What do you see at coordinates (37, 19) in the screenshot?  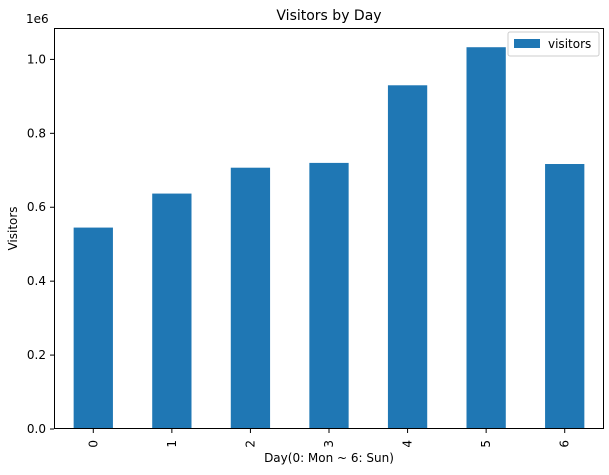 I see `y-axis-offset-label: 1e6` at bounding box center [37, 19].